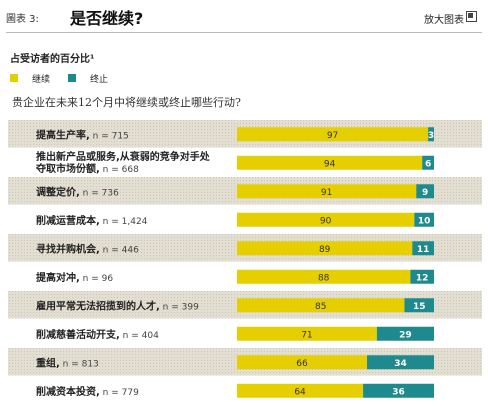 Image resolution: width=488 pixels, height=406 pixels. What do you see at coordinates (117, 305) in the screenshot?
I see `category-label: 雇用平常无法招揽到的人才, n = 399` at bounding box center [117, 305].